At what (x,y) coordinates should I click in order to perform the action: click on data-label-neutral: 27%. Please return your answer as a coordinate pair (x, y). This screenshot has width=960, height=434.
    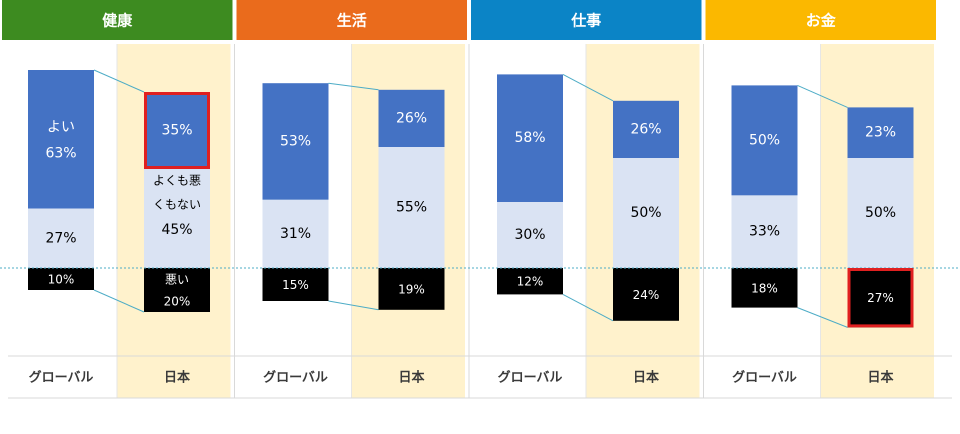
    Looking at the image, I should click on (60, 238).